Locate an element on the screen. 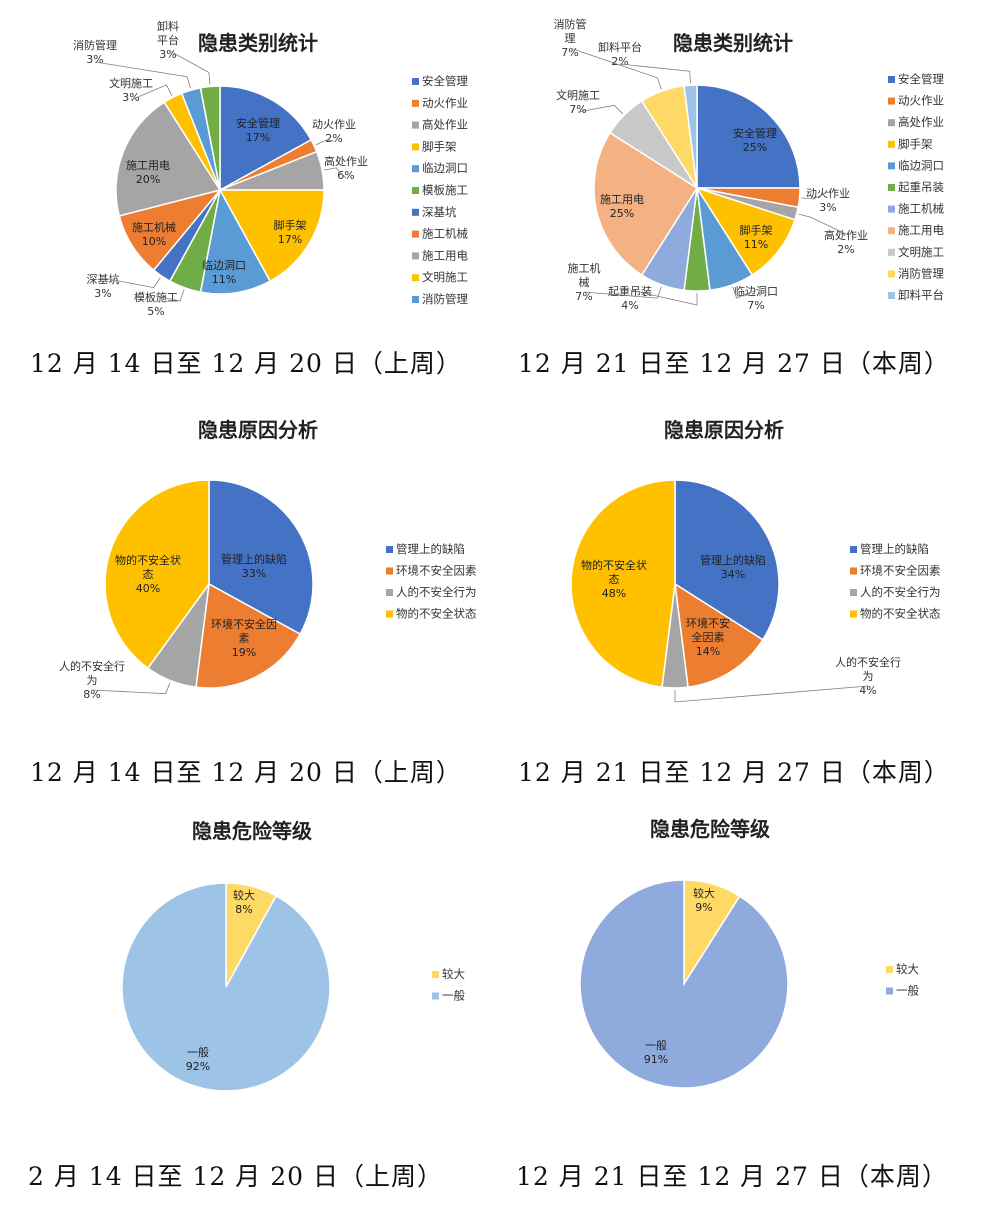 This screenshot has height=1230, width=1000. legend-label: 临边洞口 is located at coordinates (445, 168).